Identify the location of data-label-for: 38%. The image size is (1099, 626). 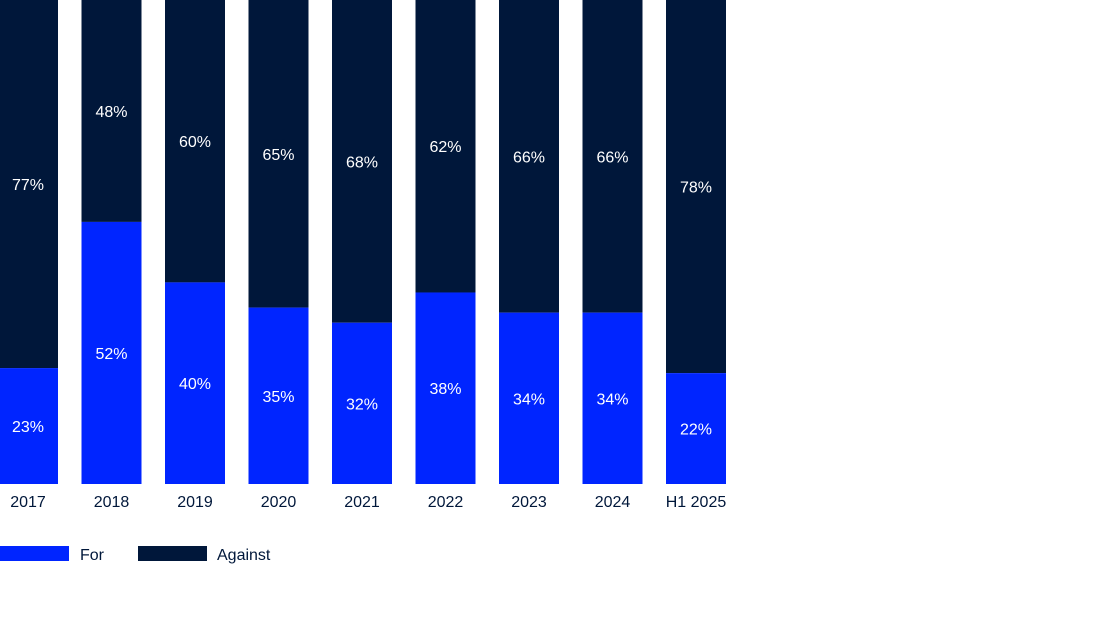
(445, 389).